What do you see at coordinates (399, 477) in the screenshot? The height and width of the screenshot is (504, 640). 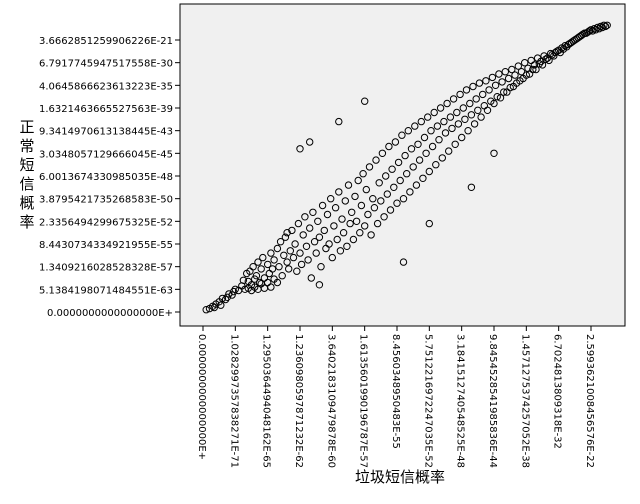 I see `x-axis-label: 垃圾短信概率` at bounding box center [399, 477].